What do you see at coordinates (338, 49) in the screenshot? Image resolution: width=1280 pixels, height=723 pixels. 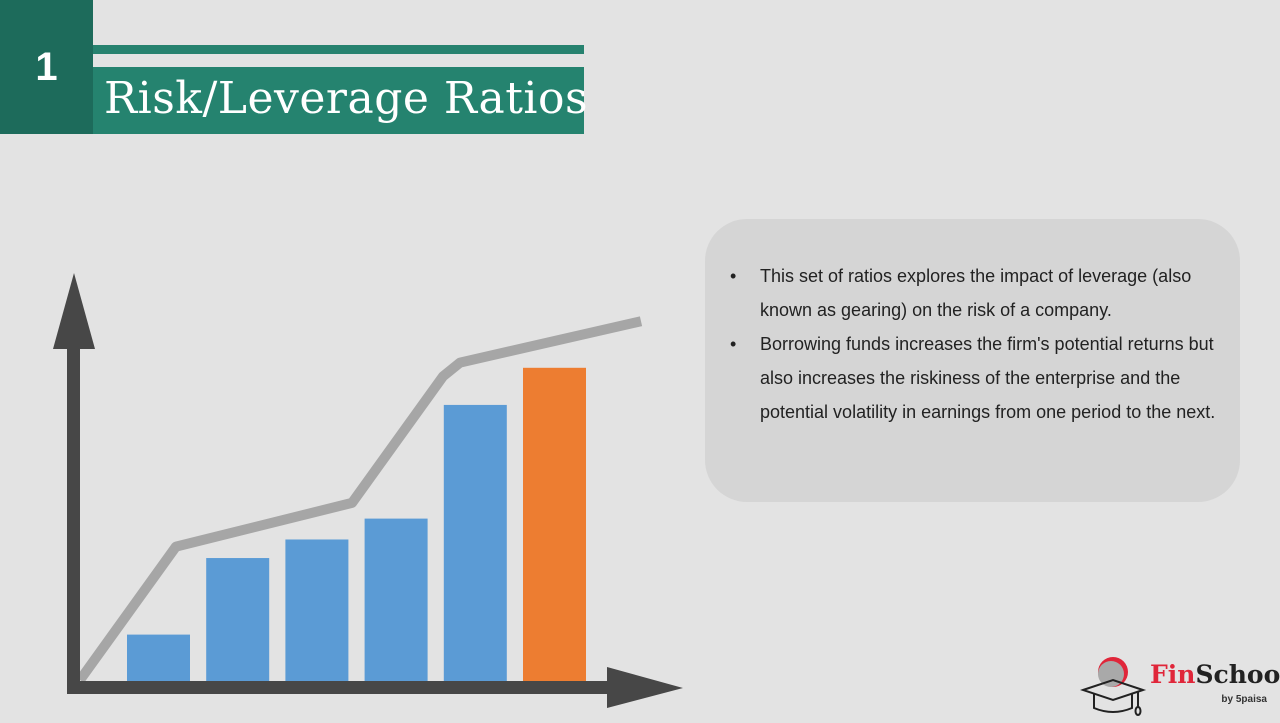 I see `title-accent-bar` at bounding box center [338, 49].